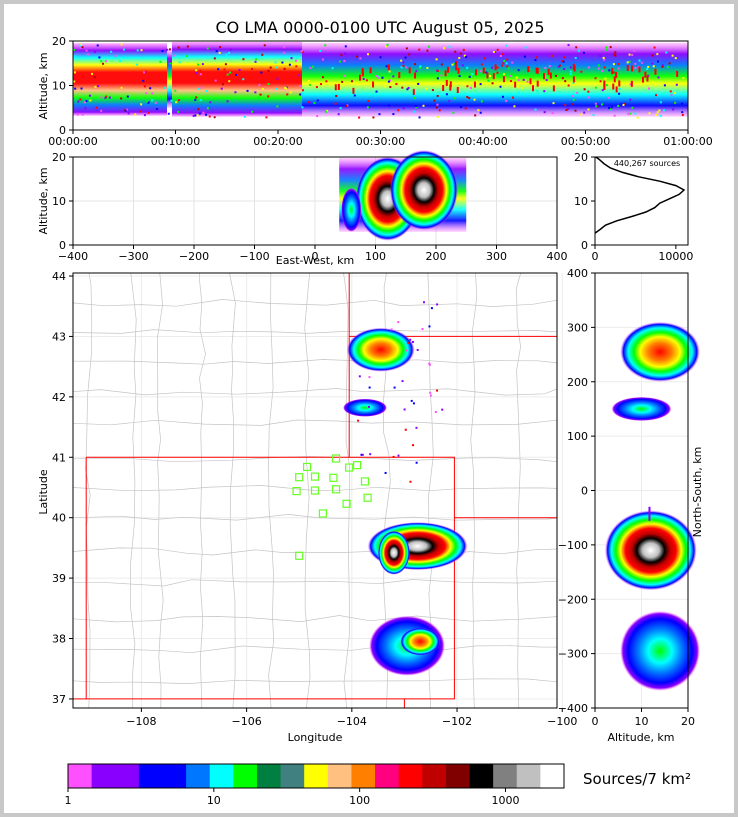 This screenshot has width=738, height=817. I want to click on plan-view-y-tick-label: 42, so click(59, 397).